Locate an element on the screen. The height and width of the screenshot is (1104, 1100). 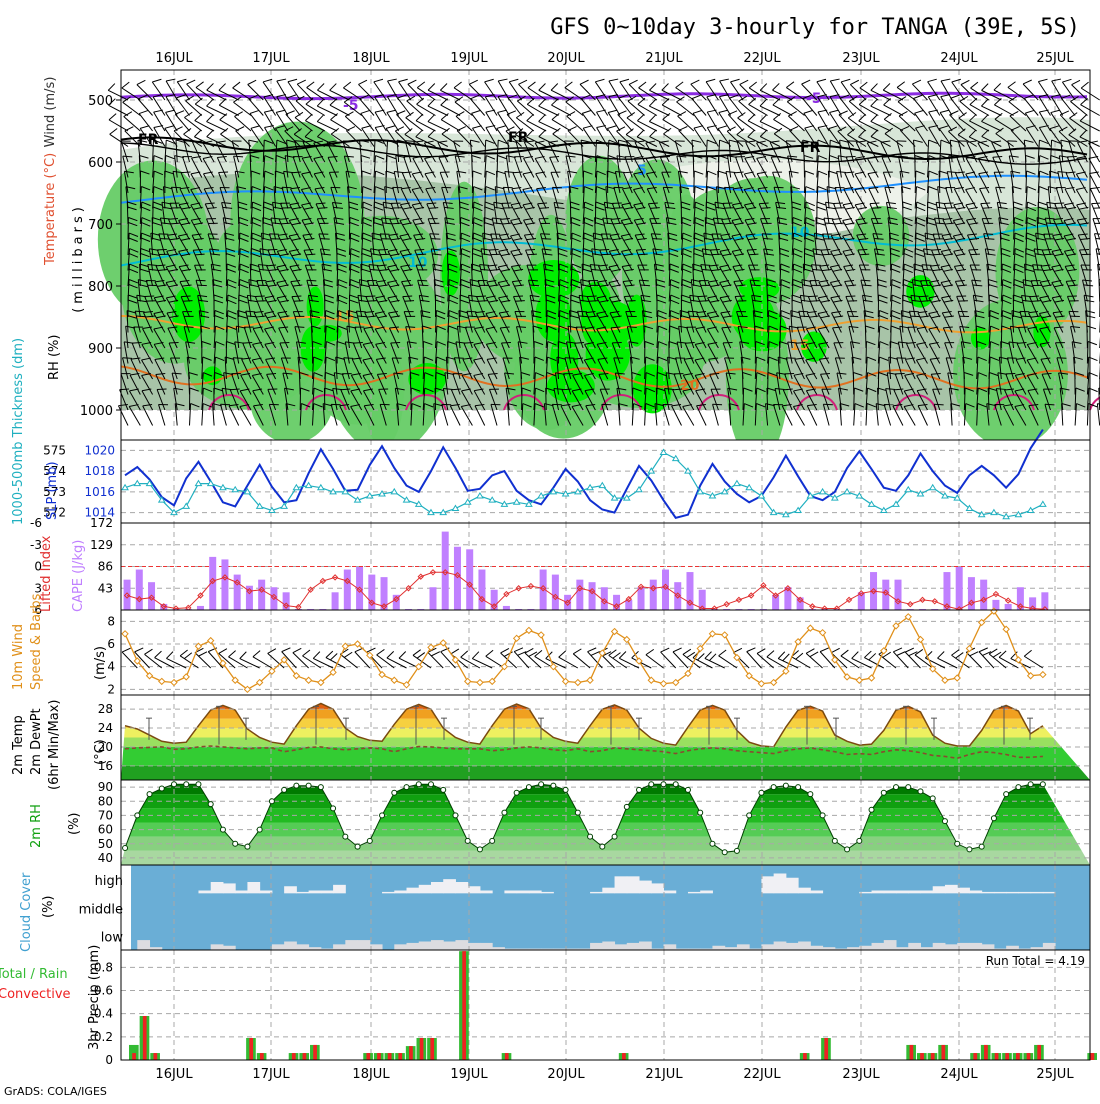
bottom-date-20JUL: 20JUL is located at coordinates (566, 1074).